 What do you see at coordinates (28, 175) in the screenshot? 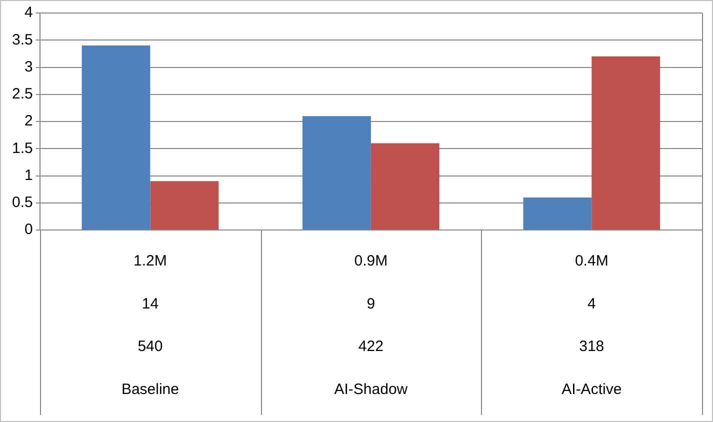
I see `y-tick-label: 1` at bounding box center [28, 175].